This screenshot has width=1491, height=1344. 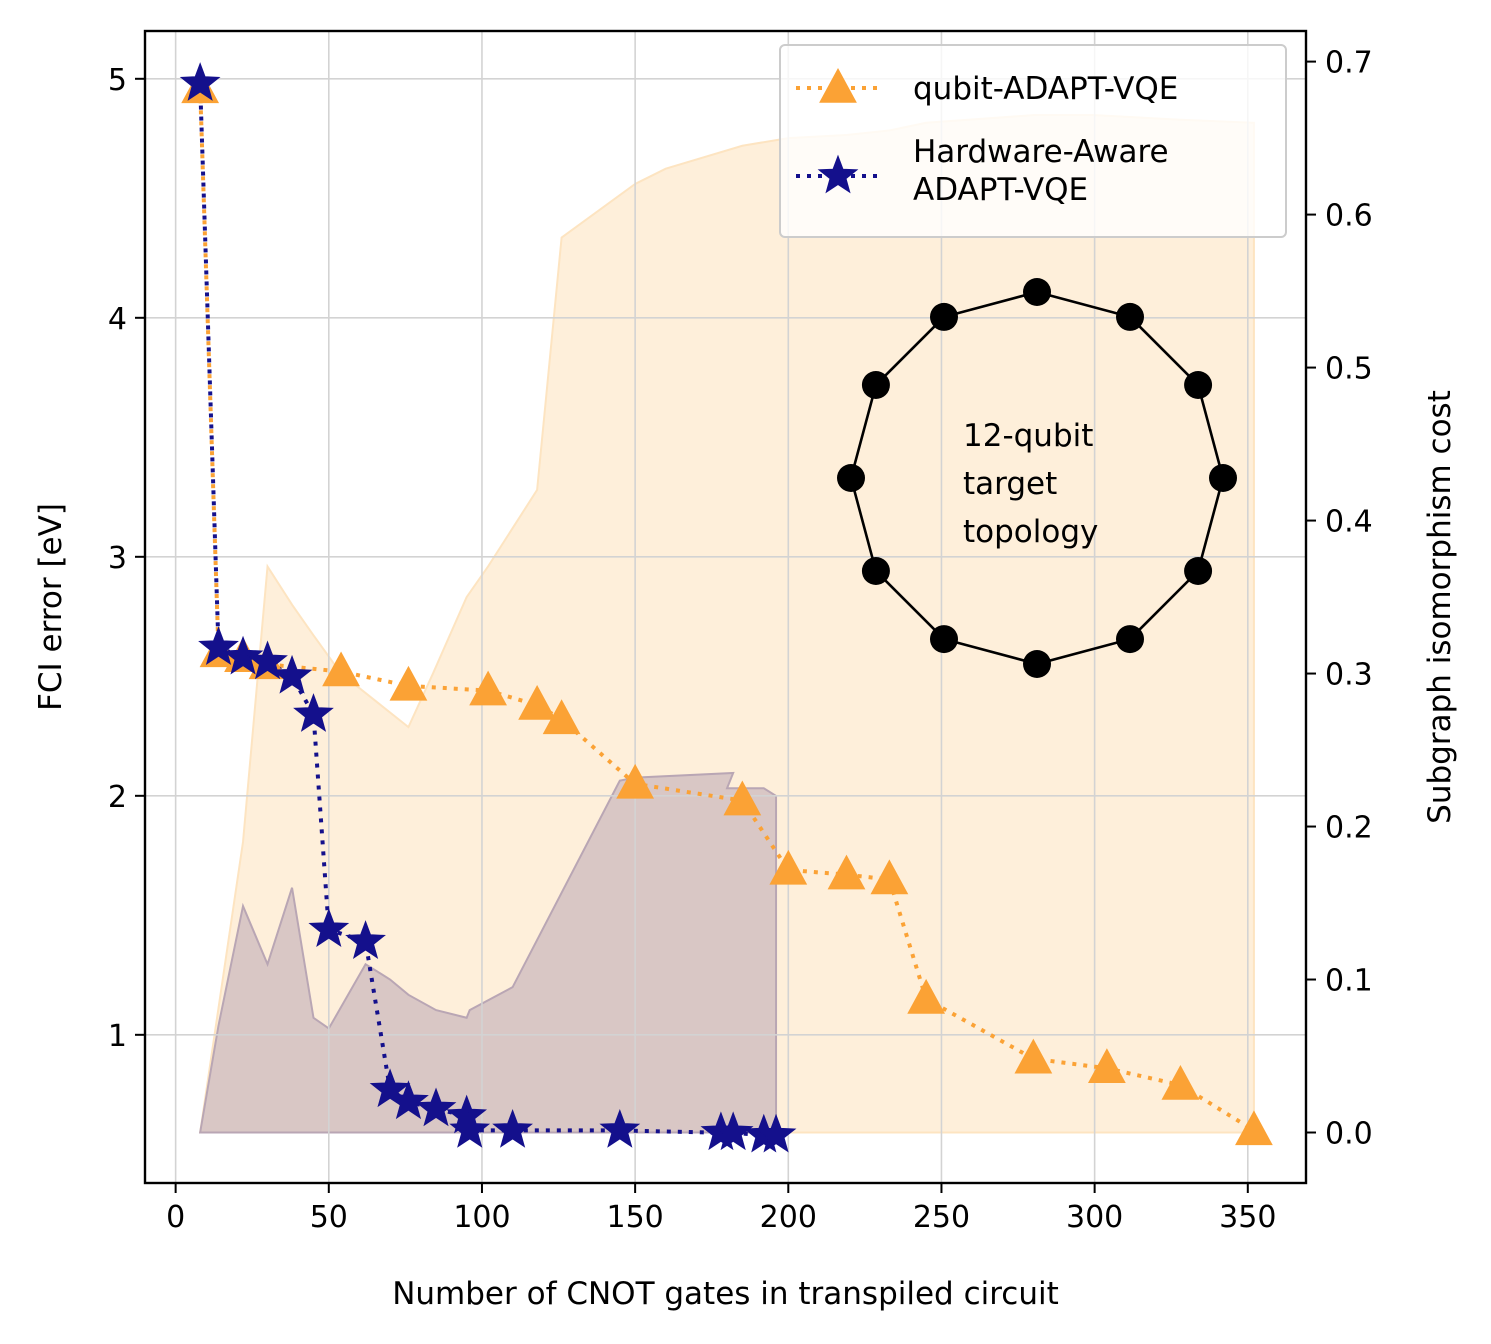 I want to click on y2-tick-label-0: 0.0, so click(x=1349, y=1134).